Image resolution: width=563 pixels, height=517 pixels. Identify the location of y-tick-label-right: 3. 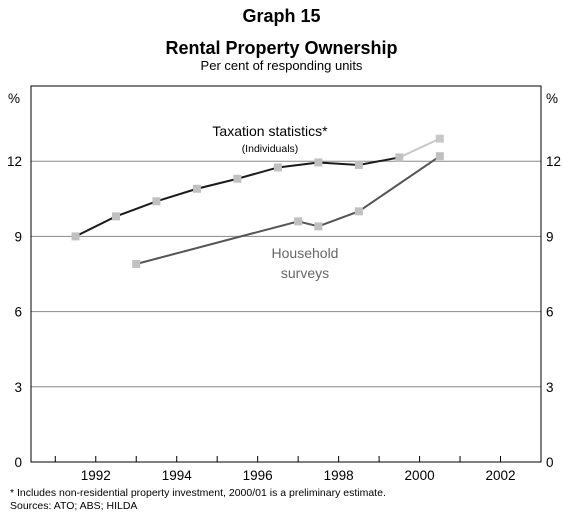
(550, 387).